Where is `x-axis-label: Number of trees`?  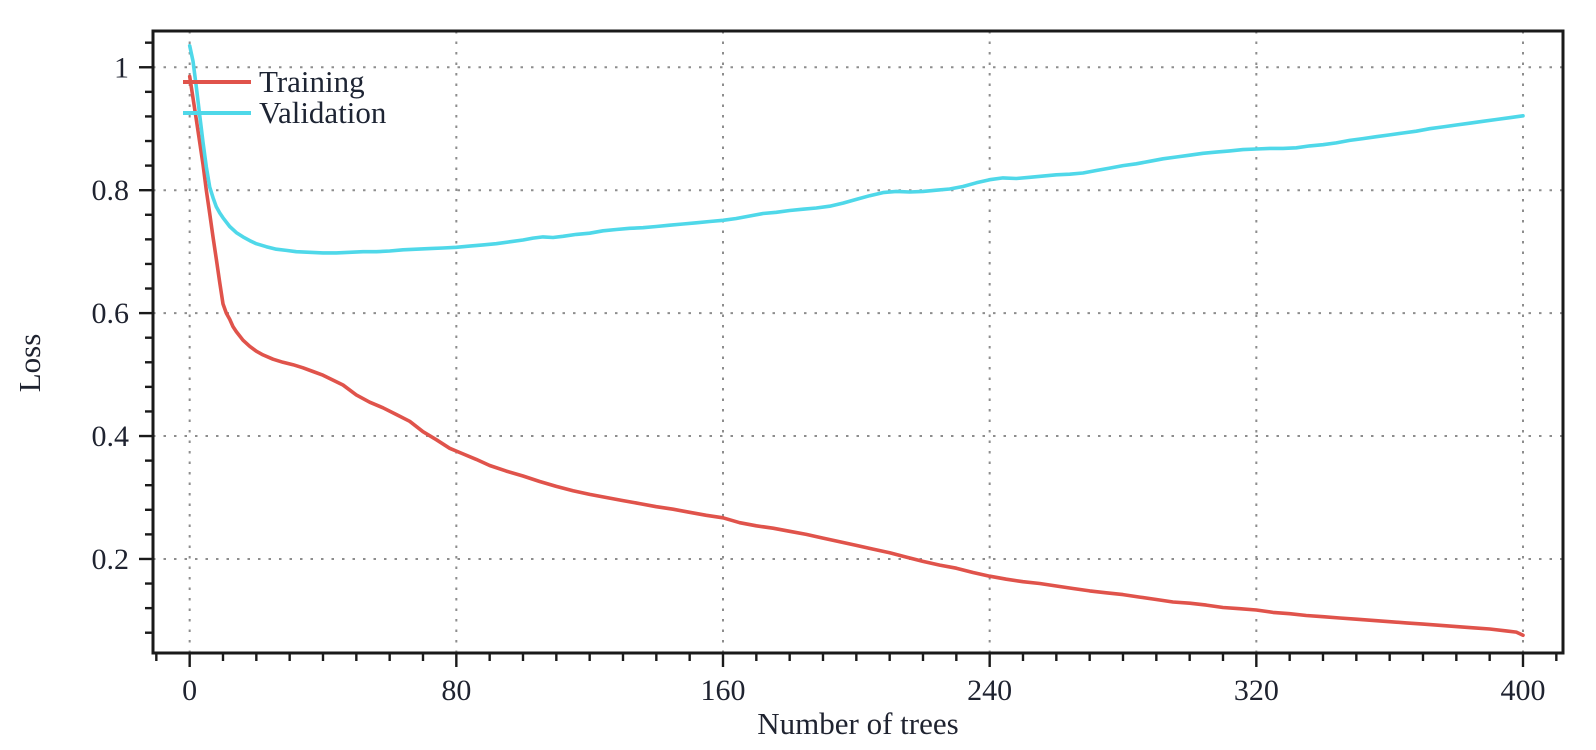 x-axis-label: Number of trees is located at coordinates (858, 723).